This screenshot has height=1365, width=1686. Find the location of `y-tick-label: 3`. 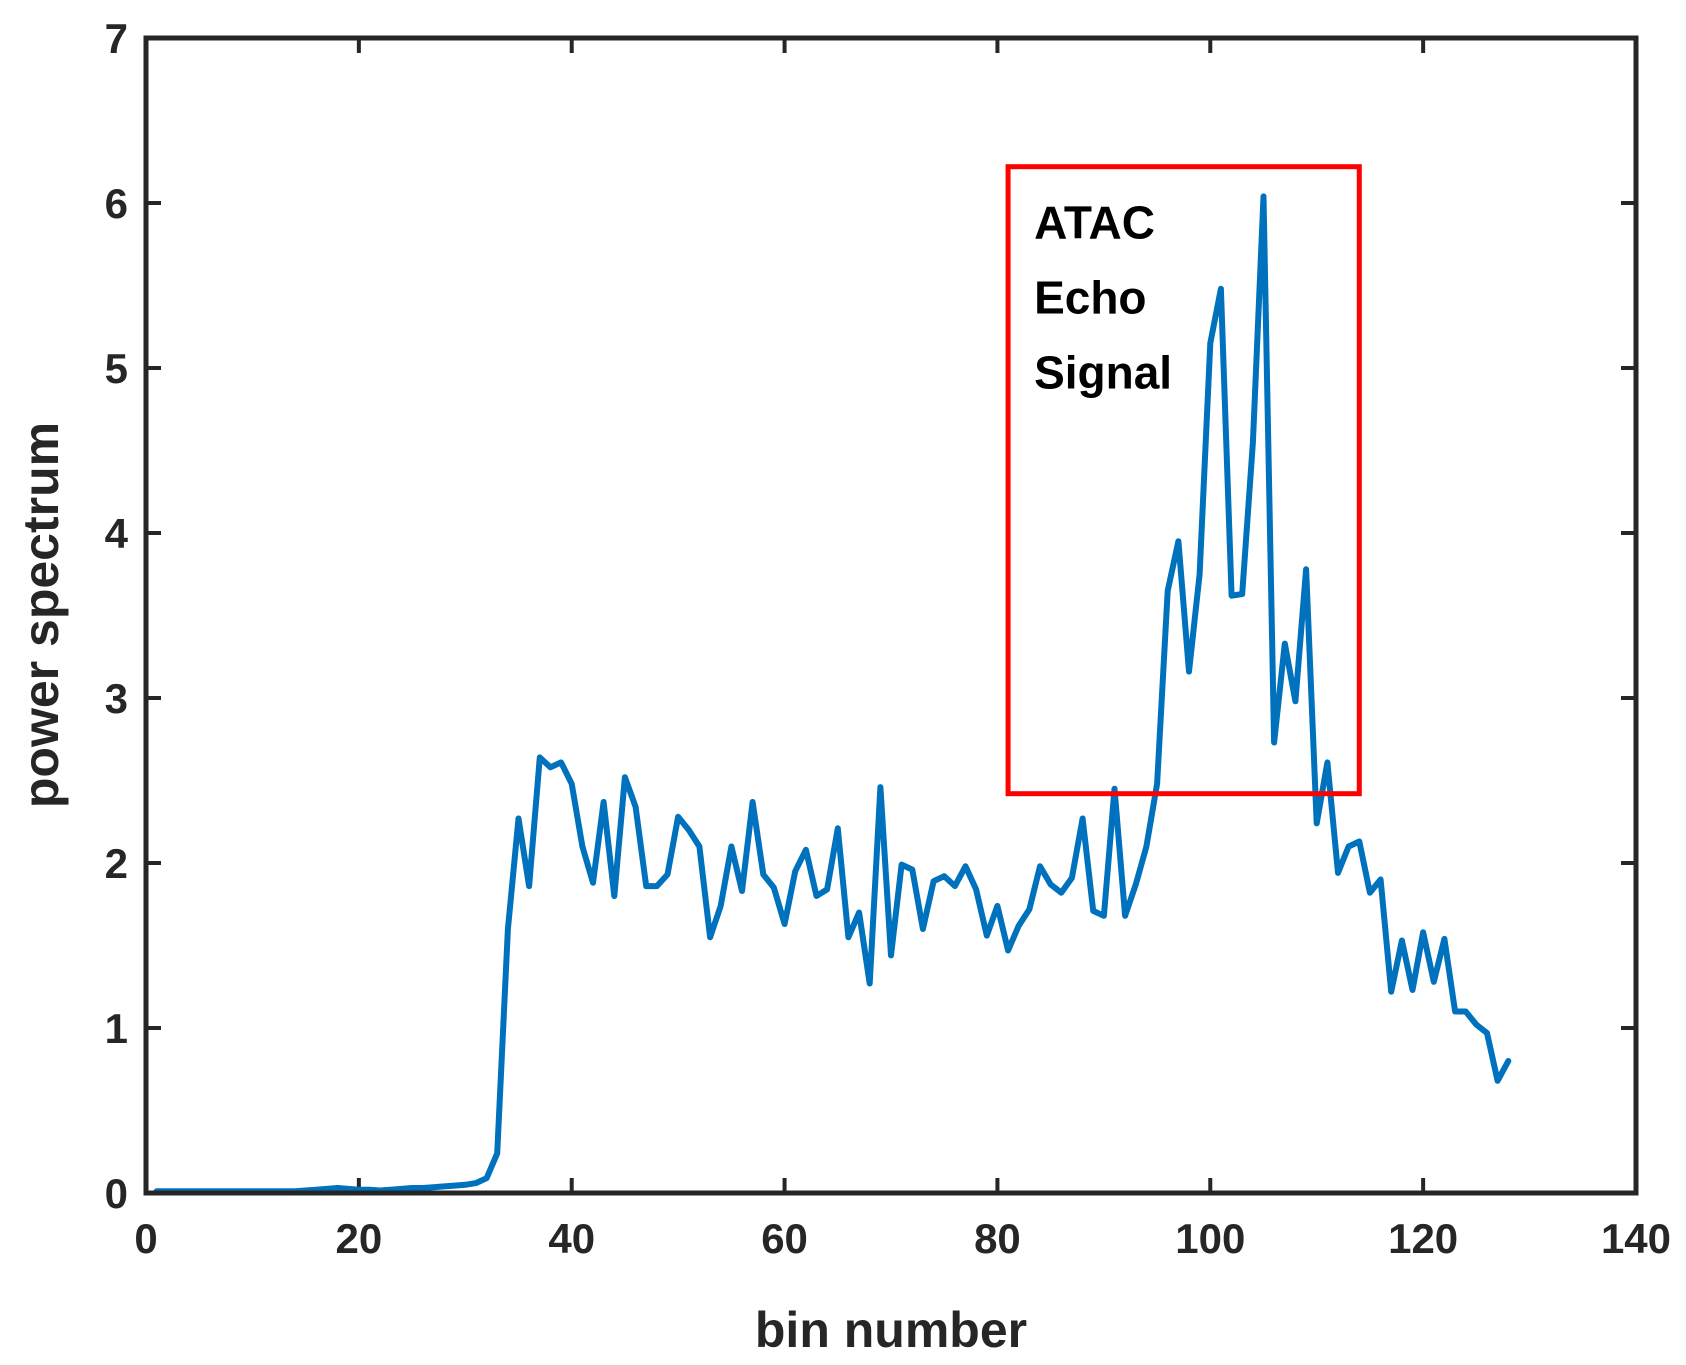

y-tick-label: 3 is located at coordinates (116, 698).